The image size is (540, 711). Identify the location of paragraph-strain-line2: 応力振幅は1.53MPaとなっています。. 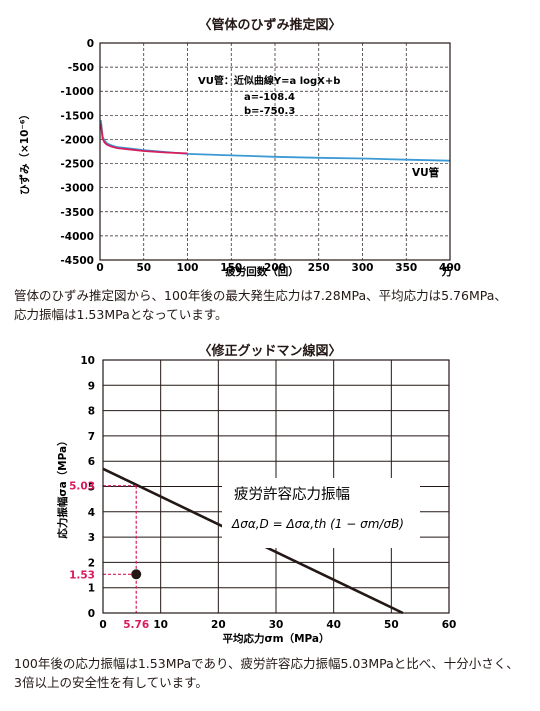
(121, 314).